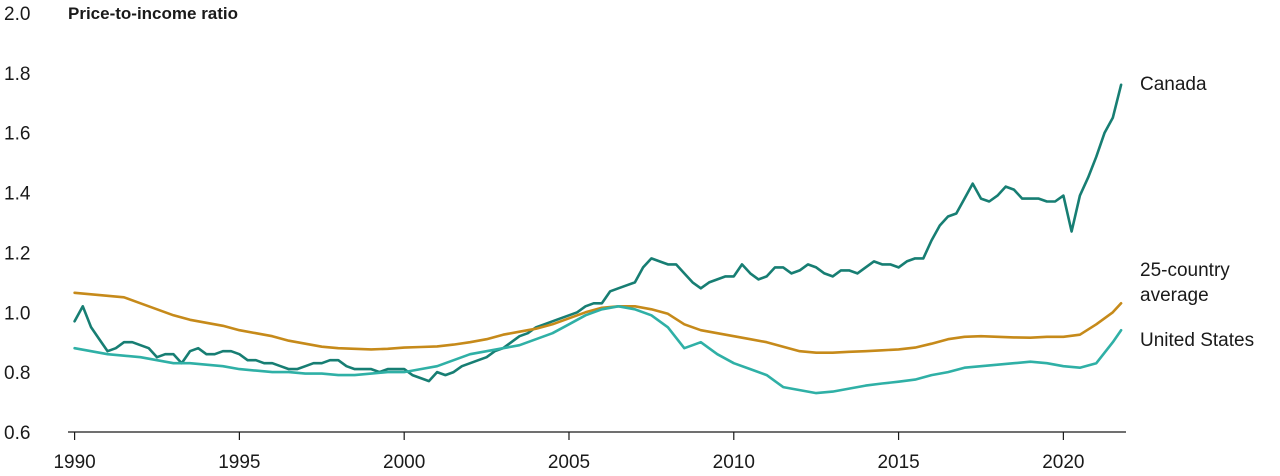 The height and width of the screenshot is (476, 1280). What do you see at coordinates (898, 462) in the screenshot?
I see `x-tick-label: 2015` at bounding box center [898, 462].